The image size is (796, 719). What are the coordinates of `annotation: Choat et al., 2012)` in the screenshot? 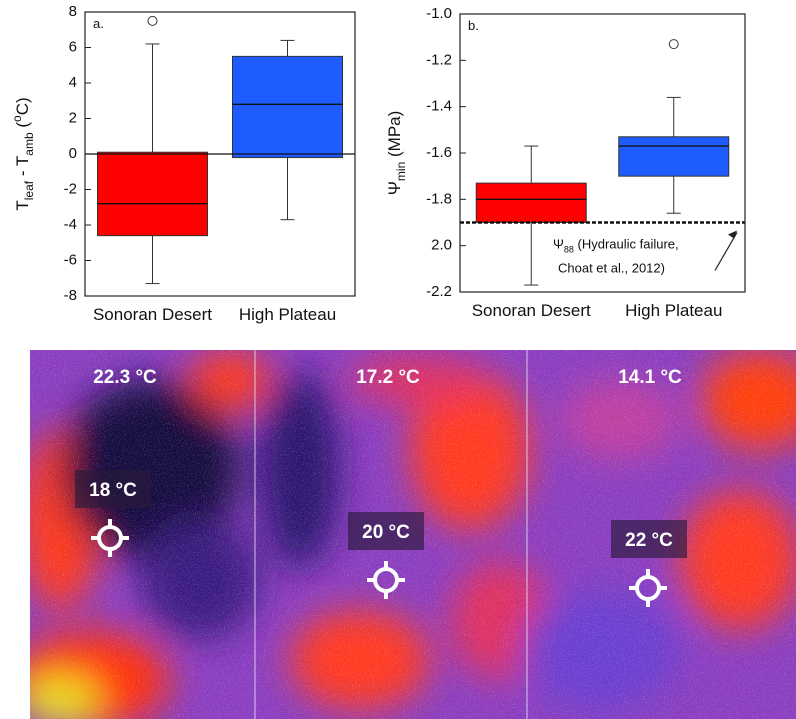 It's located at (611, 268).